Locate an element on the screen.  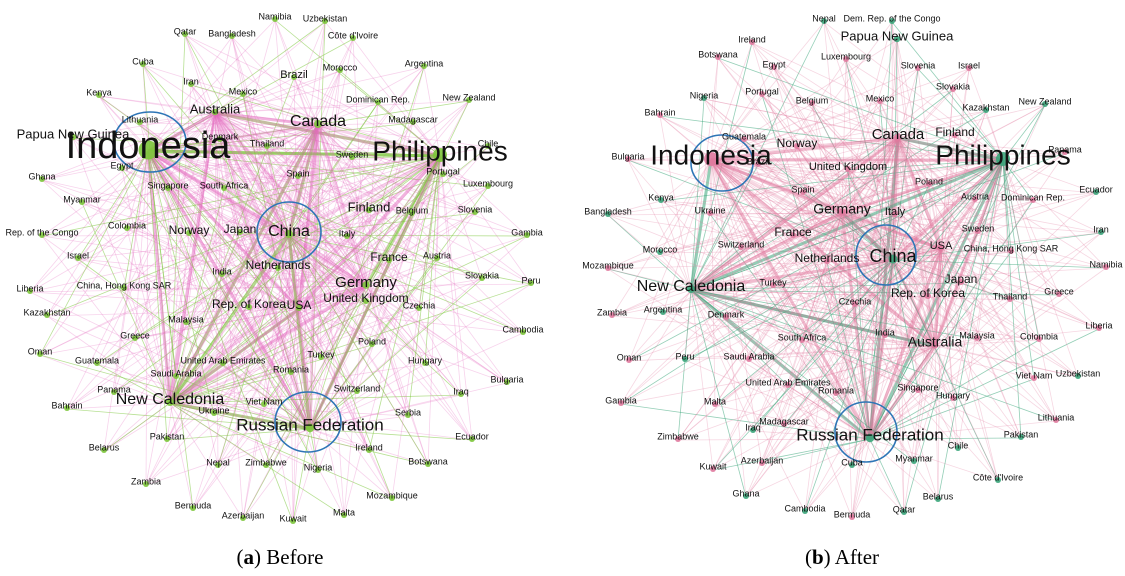
node-label: Viet Nam is located at coordinates (1034, 375).